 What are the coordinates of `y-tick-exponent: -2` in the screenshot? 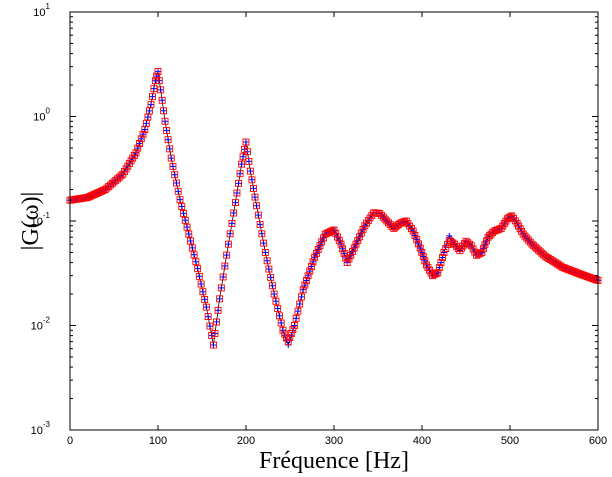 It's located at (47, 320).